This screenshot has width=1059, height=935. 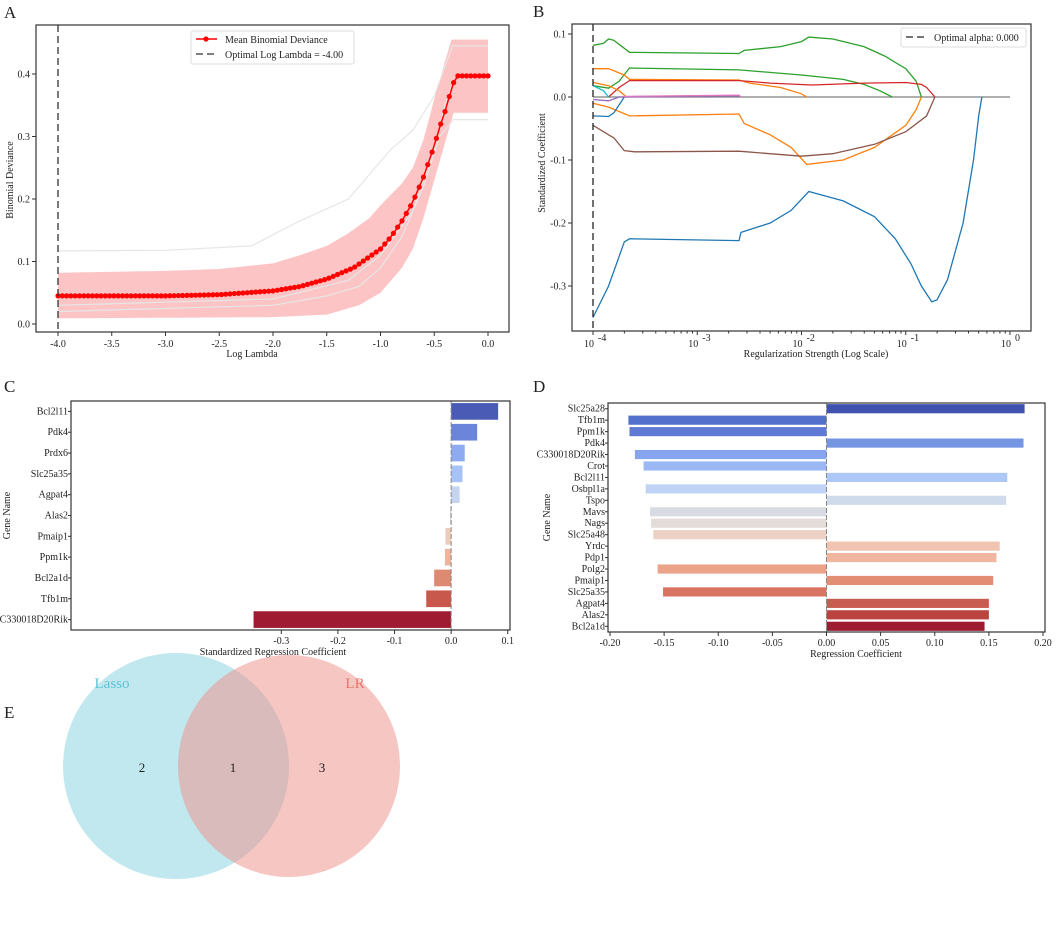 I want to click on y-axis-label: Binomial Deviance, so click(x=10, y=180).